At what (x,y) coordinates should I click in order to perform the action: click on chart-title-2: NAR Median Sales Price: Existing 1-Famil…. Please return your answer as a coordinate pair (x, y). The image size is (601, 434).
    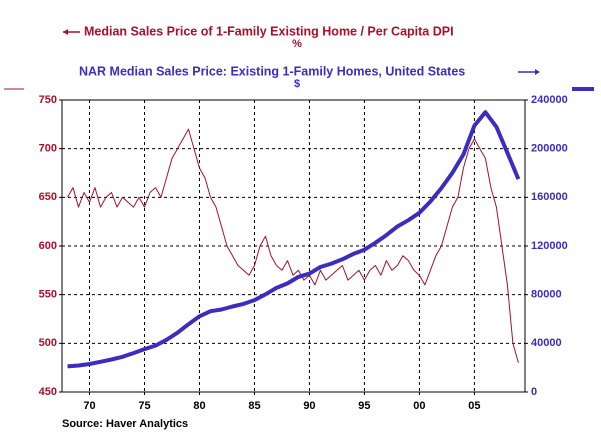
    Looking at the image, I should click on (272, 71).